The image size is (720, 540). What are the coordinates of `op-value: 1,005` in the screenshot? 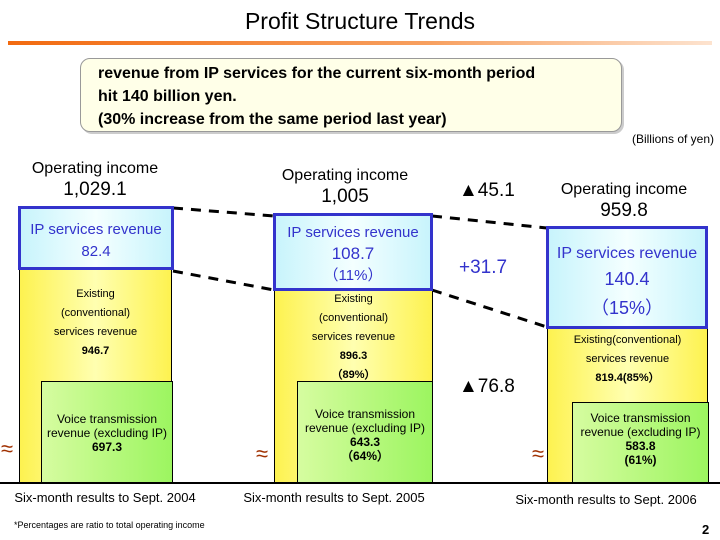 It's located at (345, 196).